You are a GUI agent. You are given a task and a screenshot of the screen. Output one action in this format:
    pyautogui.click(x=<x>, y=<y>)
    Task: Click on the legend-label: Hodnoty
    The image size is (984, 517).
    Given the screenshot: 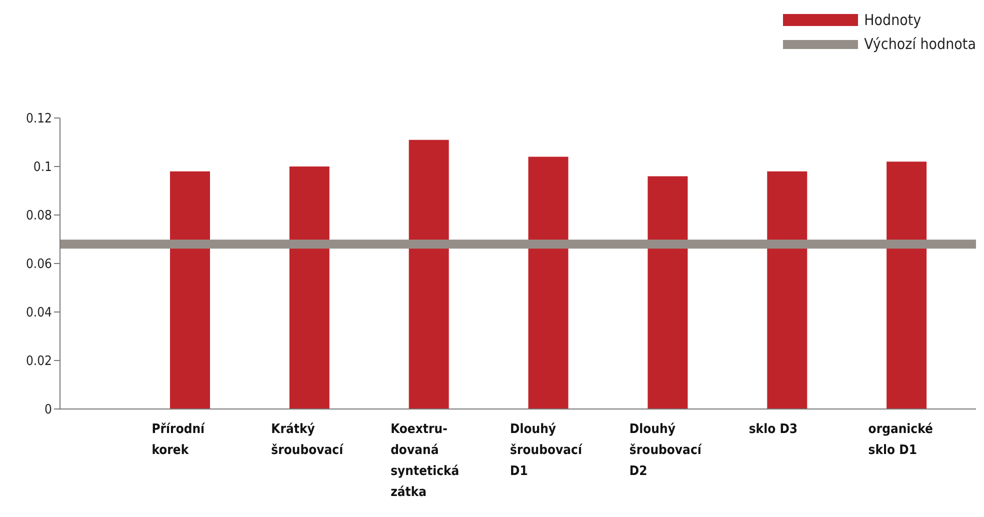 What is the action you would take?
    pyautogui.click(x=893, y=20)
    